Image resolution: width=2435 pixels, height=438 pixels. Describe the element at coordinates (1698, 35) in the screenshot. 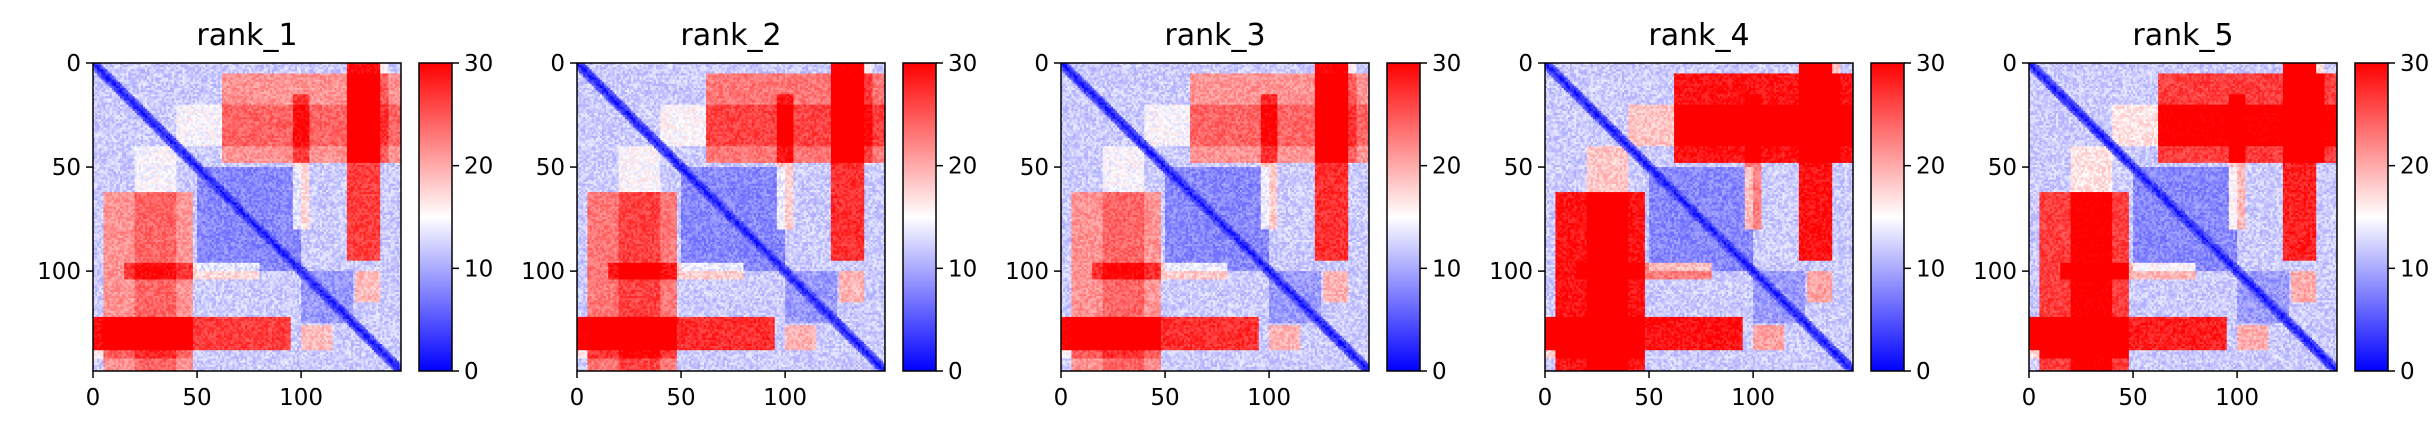

I see `panel-title: rank_4` at that location.